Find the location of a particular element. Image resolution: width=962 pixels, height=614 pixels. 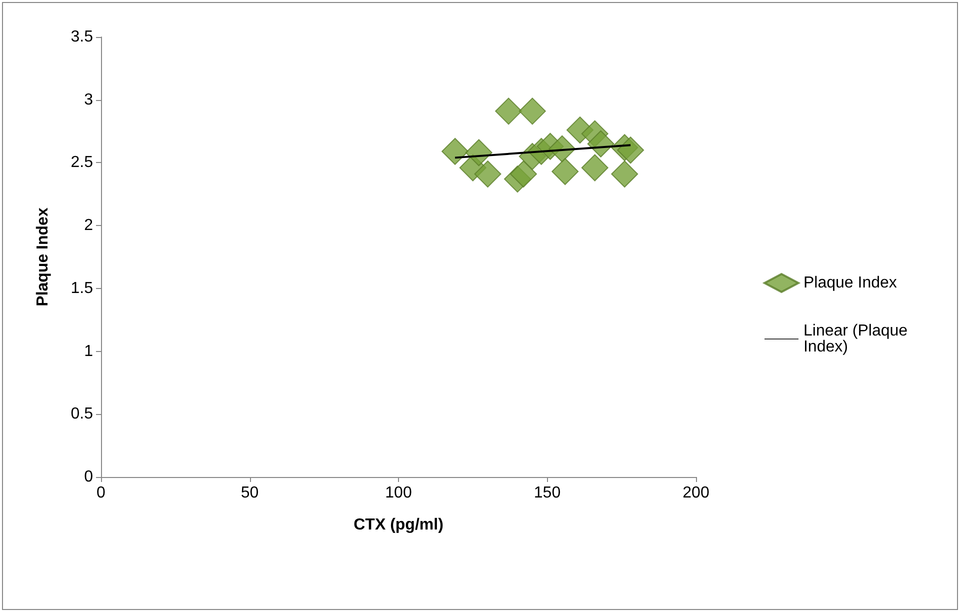

y-tick-label: 0 is located at coordinates (89, 477).